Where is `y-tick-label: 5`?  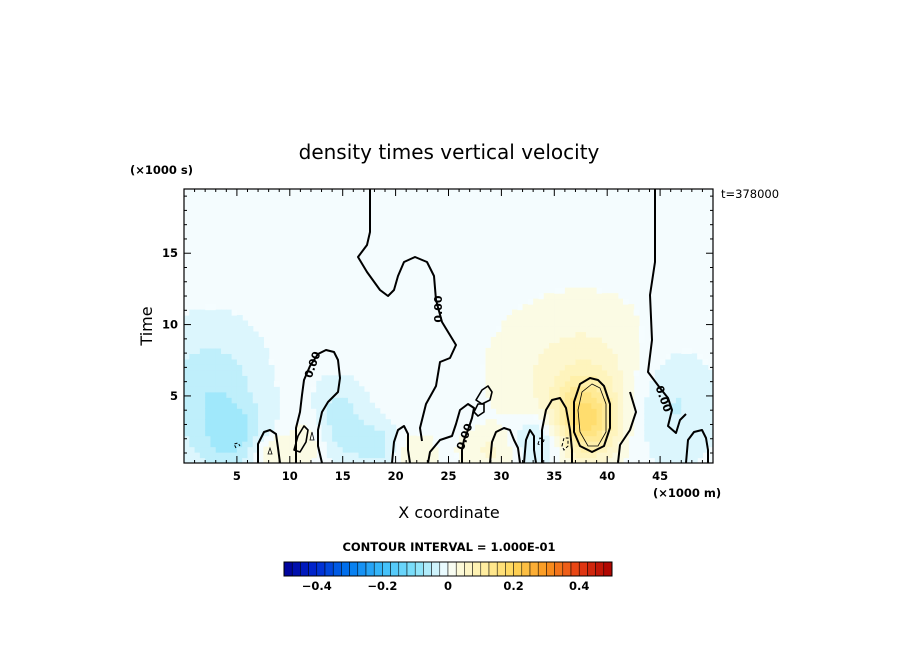
y-tick-label: 5 is located at coordinates (174, 396).